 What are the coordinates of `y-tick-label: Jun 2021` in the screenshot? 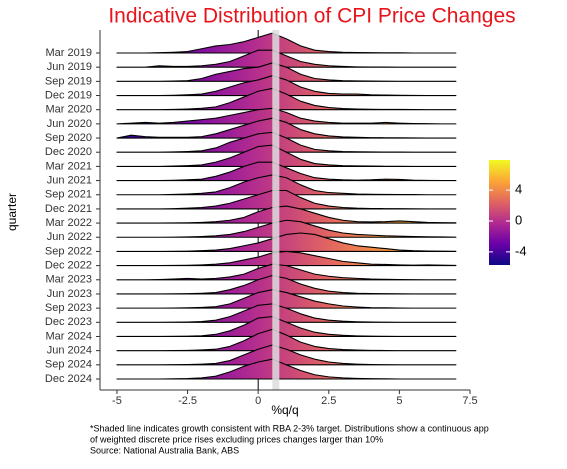 It's located at (69, 180).